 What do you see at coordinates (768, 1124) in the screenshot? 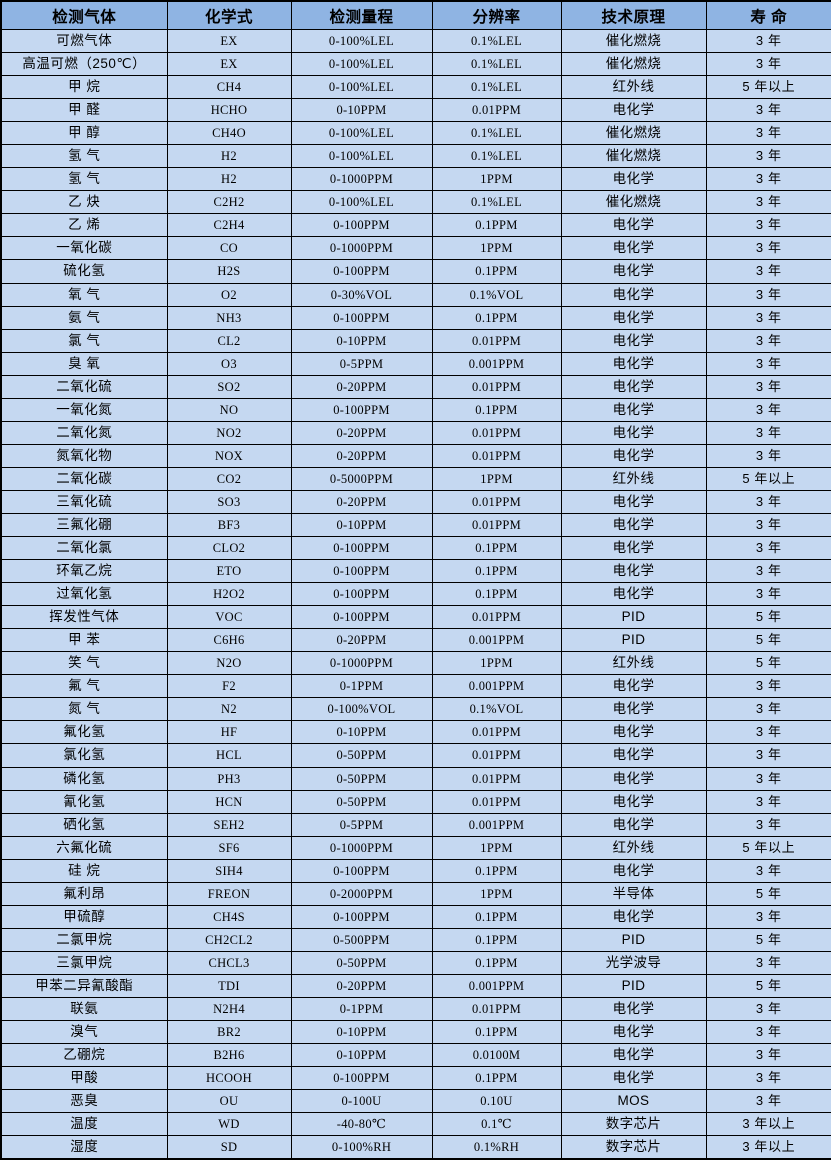
I see `cell-life: 3 年以上` at bounding box center [768, 1124].